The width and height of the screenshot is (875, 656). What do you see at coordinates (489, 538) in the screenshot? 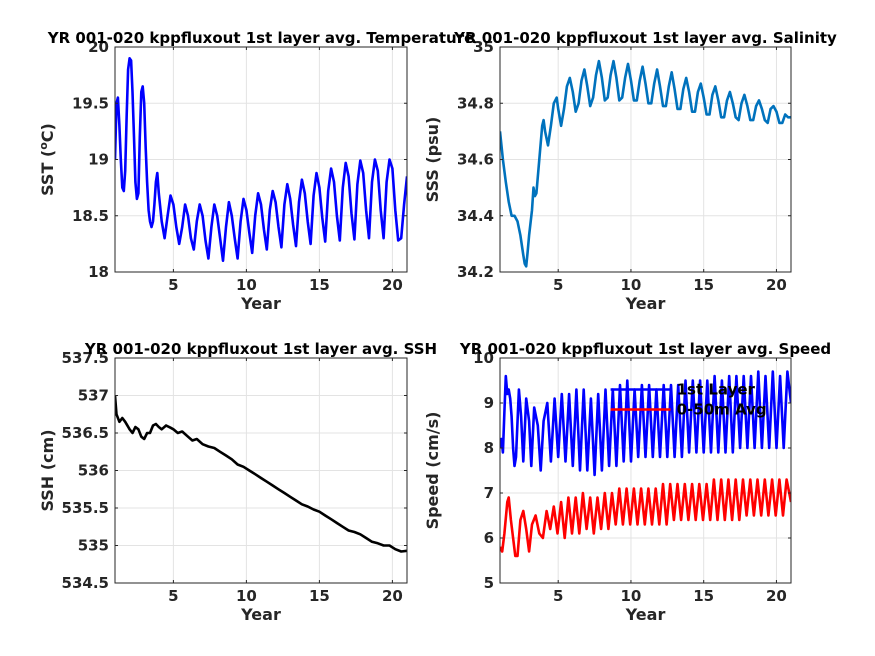
I see `y-tick-label: 6` at bounding box center [489, 538].